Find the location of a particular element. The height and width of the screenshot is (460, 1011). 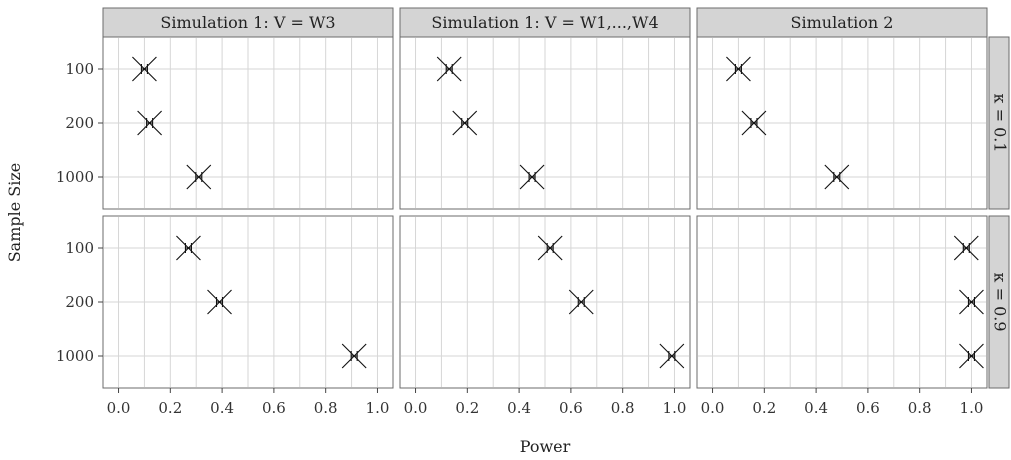

x-axis-title: Power is located at coordinates (545, 446).